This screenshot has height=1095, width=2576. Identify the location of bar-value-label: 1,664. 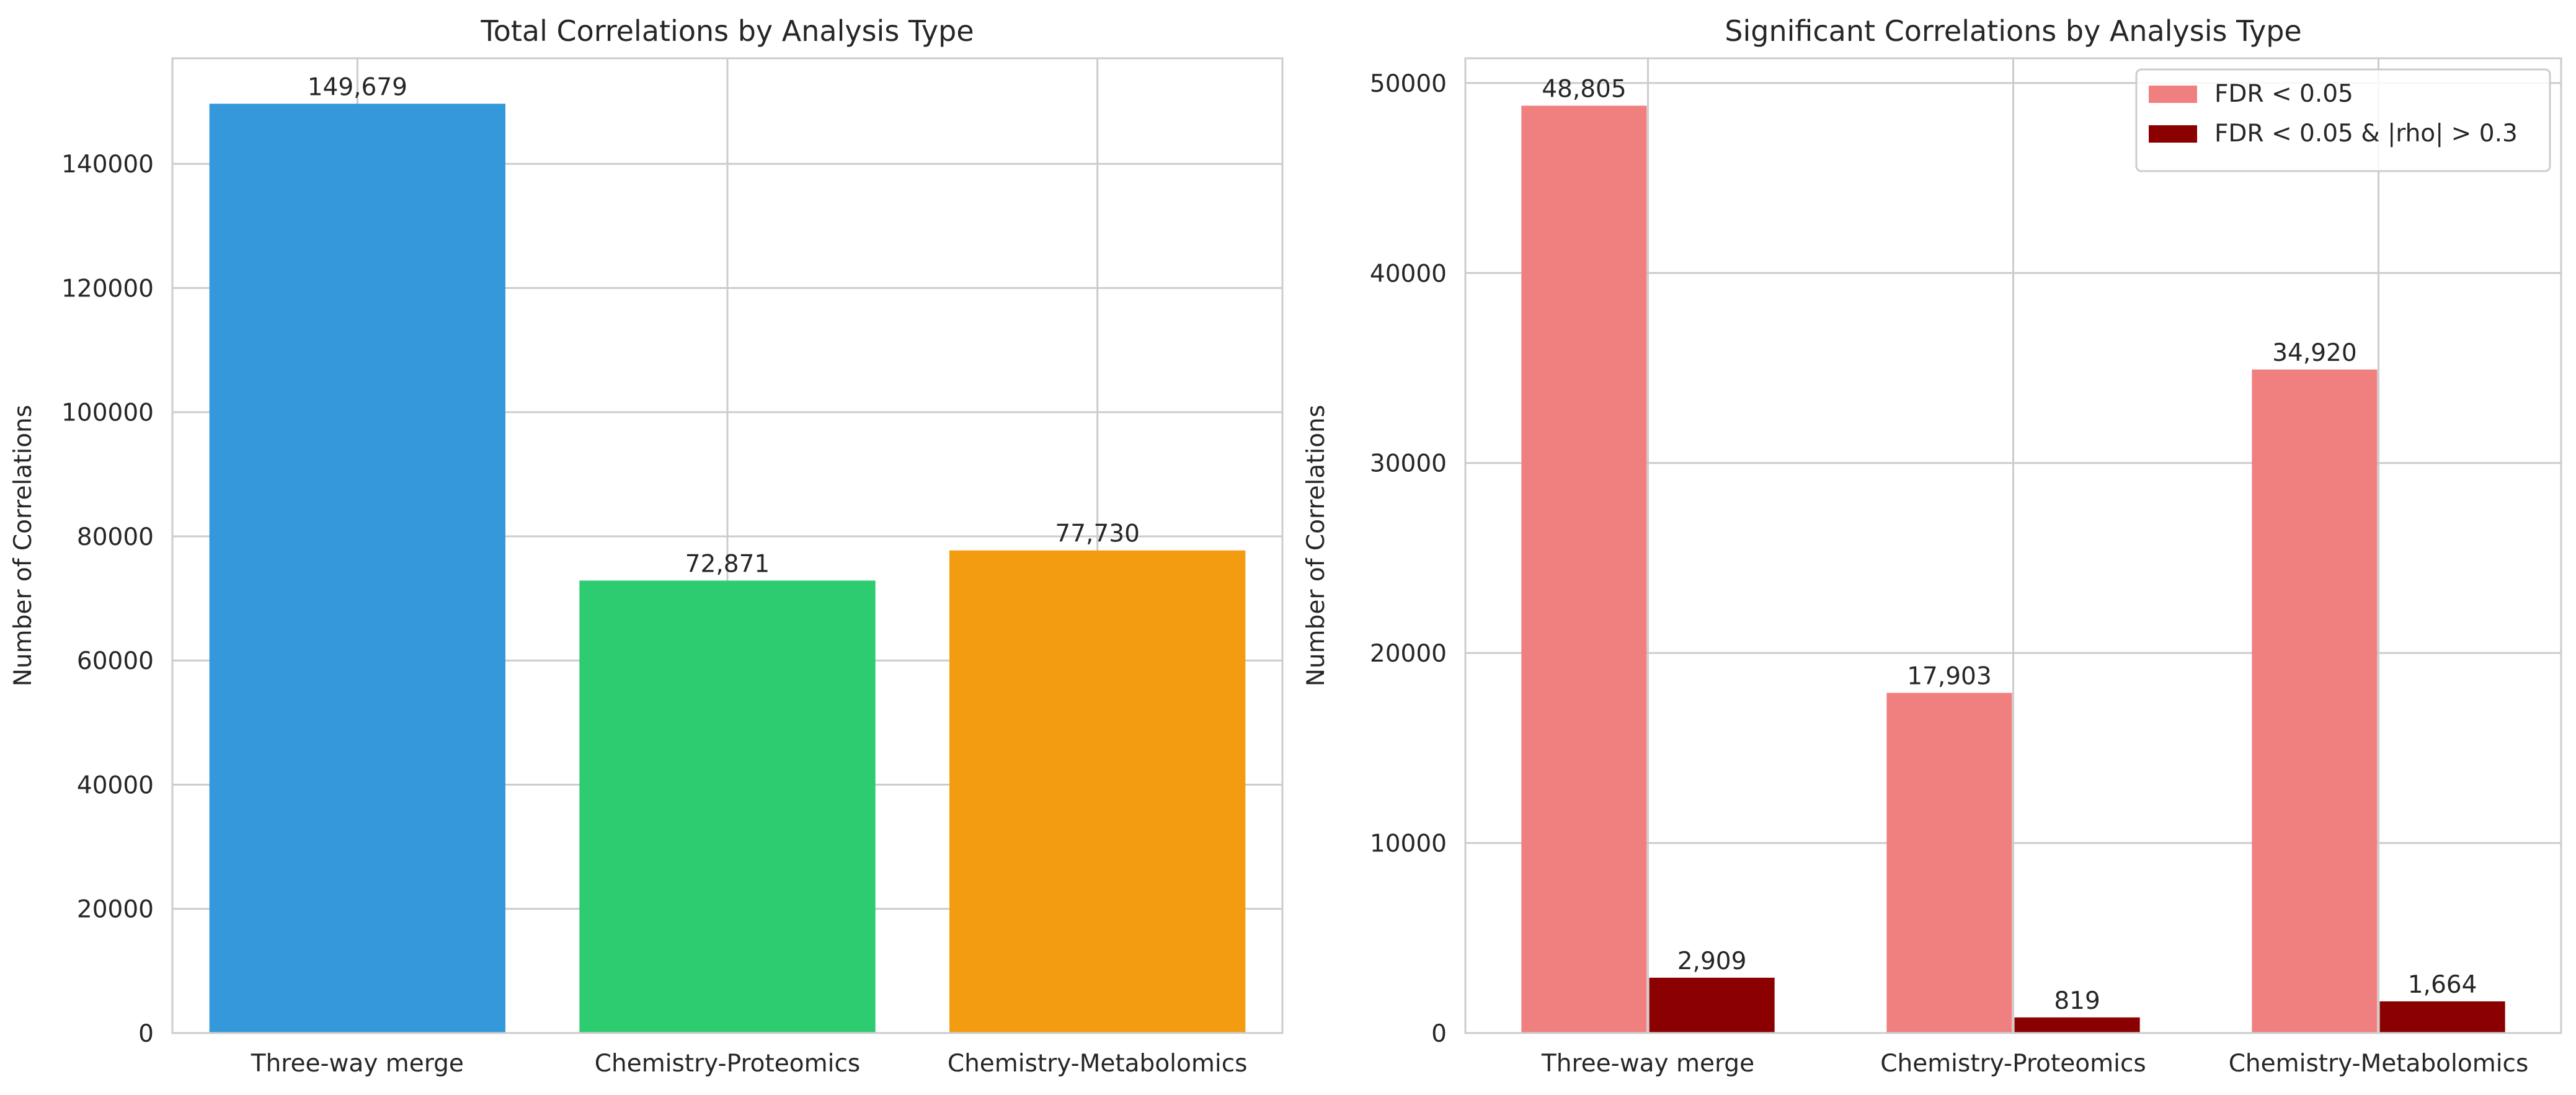
(2442, 985).